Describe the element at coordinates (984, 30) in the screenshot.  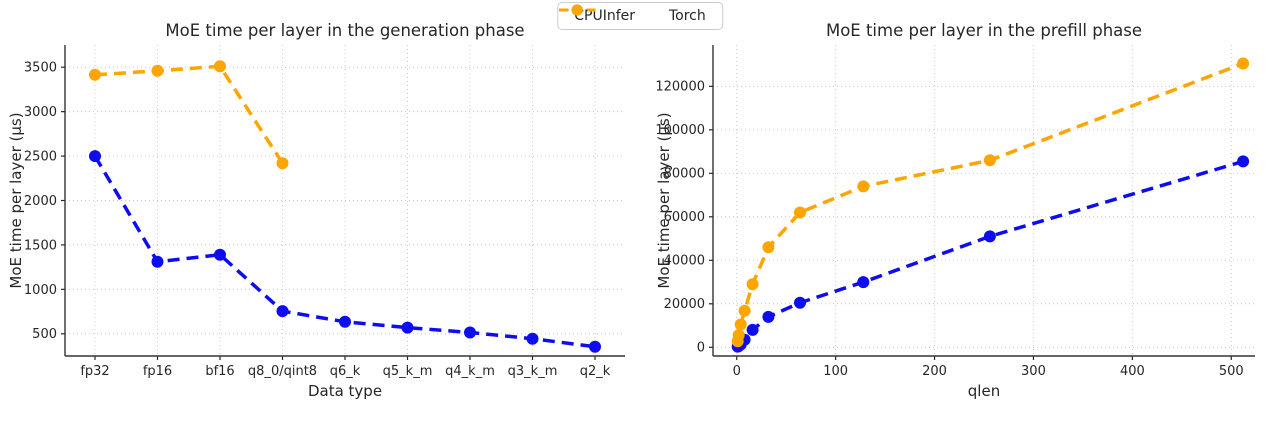
I see `chart-title: MoE time per layer in the prefill phase` at that location.